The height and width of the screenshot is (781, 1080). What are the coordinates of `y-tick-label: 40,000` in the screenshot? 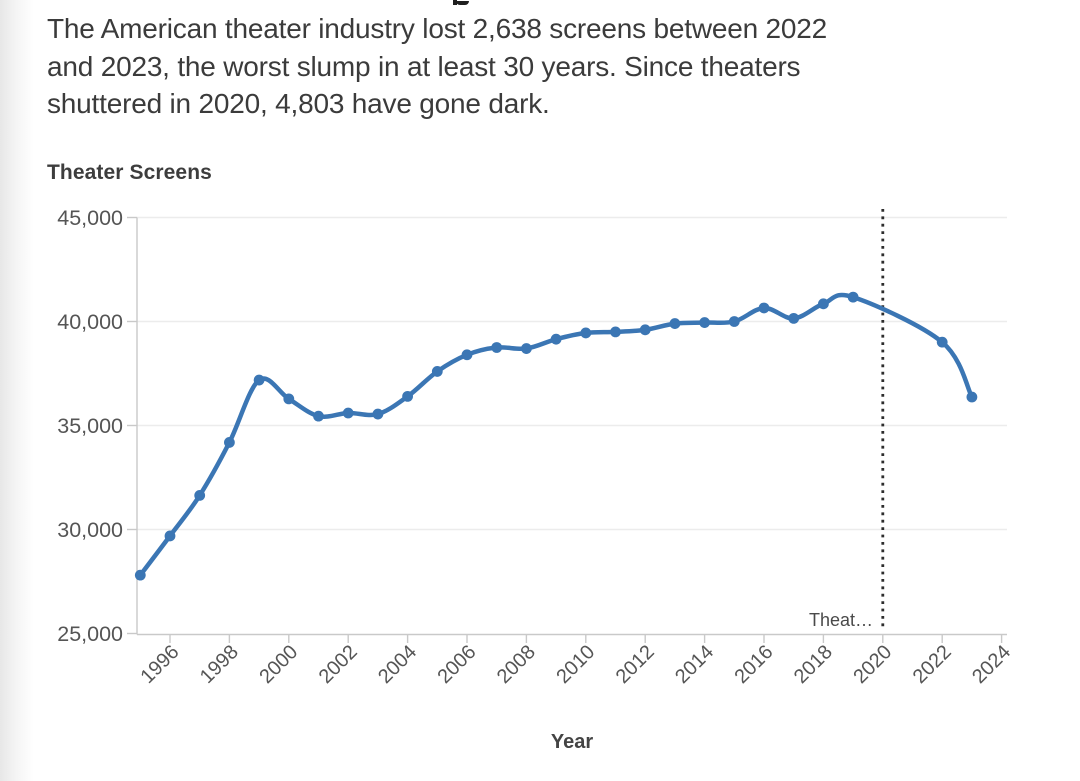 It's located at (90, 322).